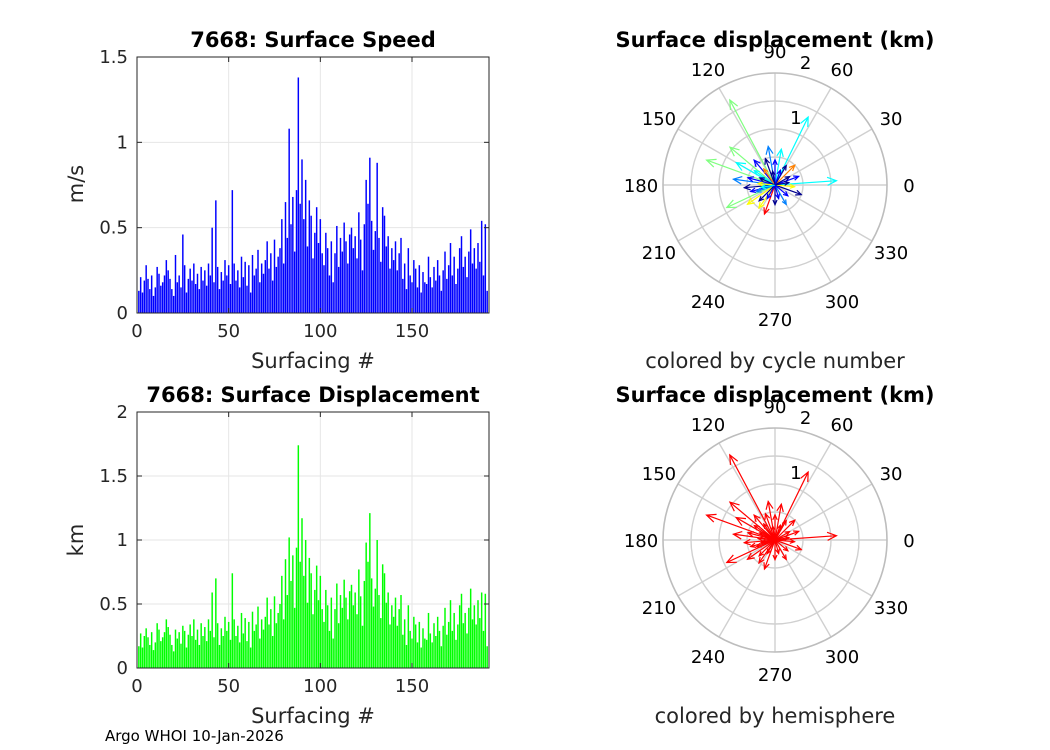  I want to click on polar-angle-label: 60, so click(842, 425).